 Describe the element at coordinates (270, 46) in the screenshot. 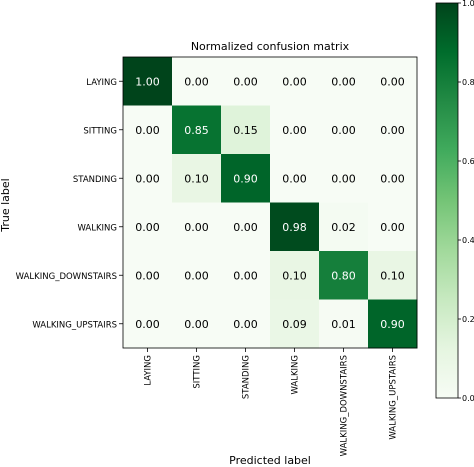

I see `chart-title: Normalized confusion matrix` at that location.